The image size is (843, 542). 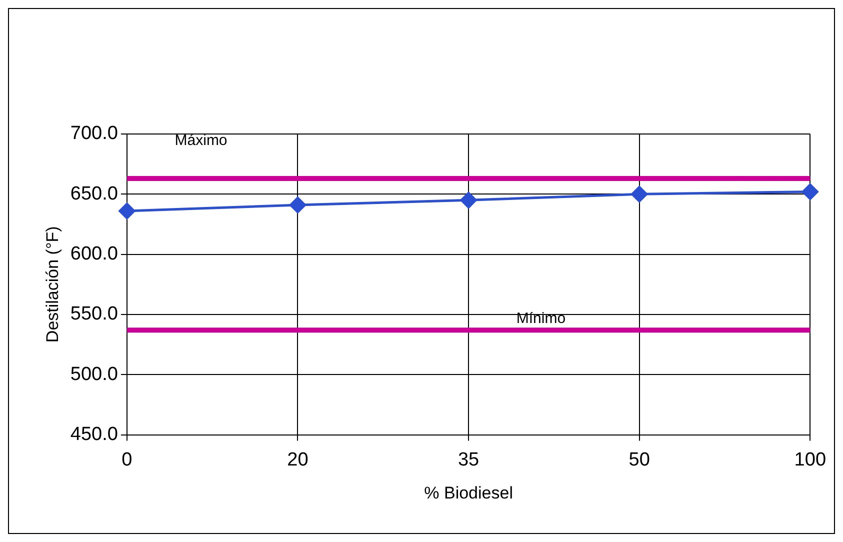 What do you see at coordinates (639, 459) in the screenshot?
I see `x-tick-label: 50` at bounding box center [639, 459].